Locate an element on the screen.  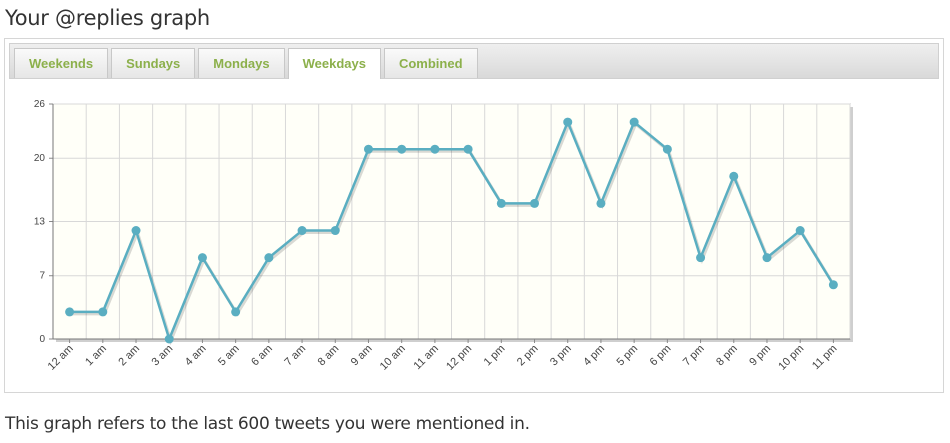
x-tick-label: 4 pm is located at coordinates (594, 356).